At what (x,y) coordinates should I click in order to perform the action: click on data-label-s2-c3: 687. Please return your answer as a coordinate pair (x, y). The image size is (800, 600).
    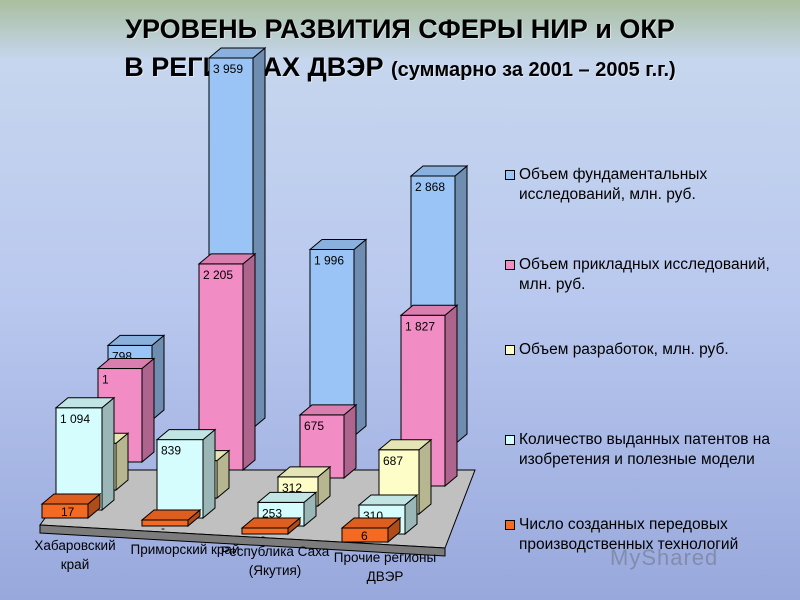
    Looking at the image, I should click on (393, 461).